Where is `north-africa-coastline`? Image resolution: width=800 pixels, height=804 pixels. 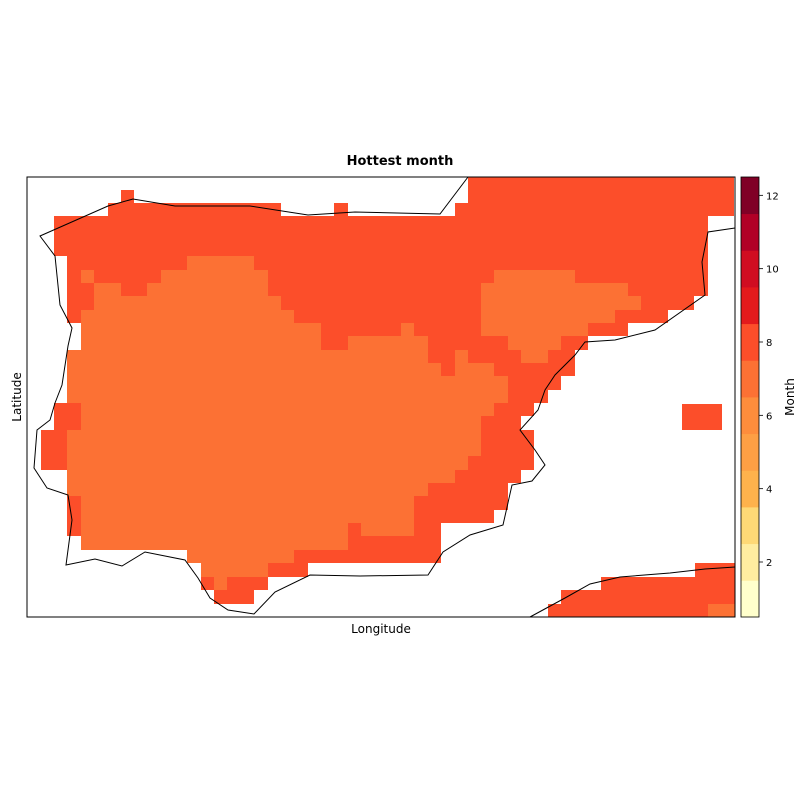
north-africa-coastline is located at coordinates (632, 592).